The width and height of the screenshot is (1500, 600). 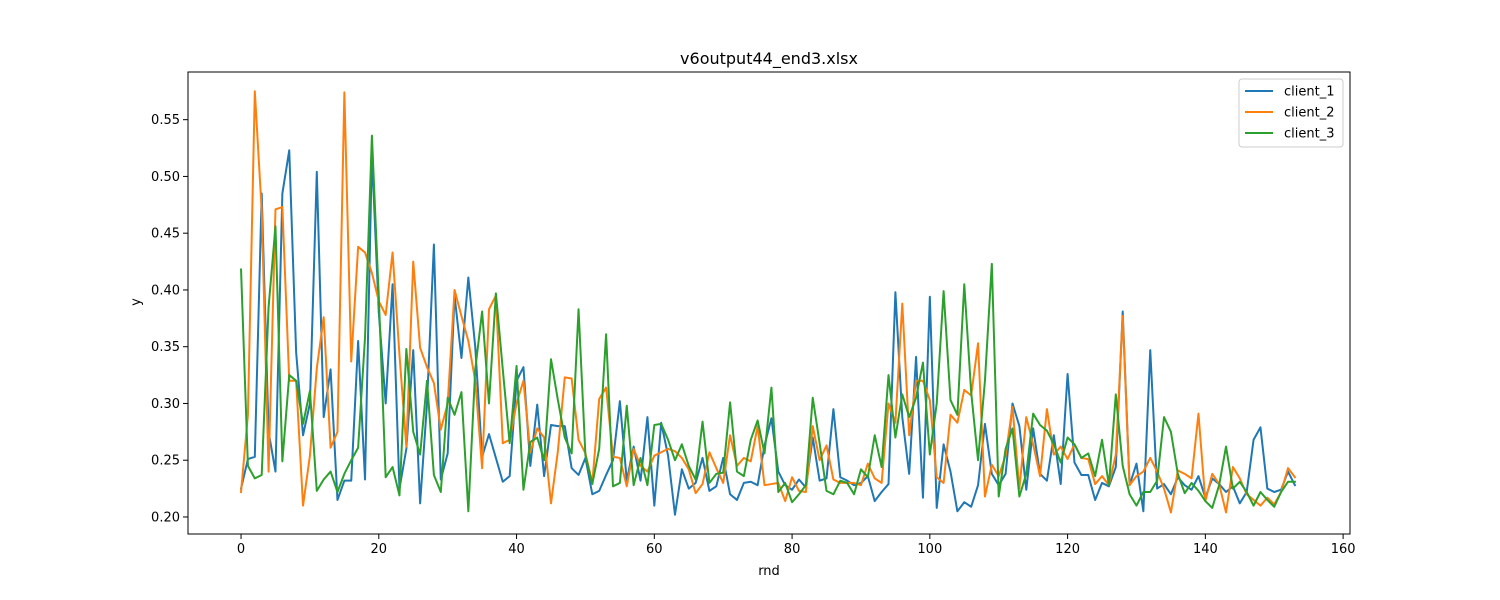 I want to click on legend-label: client_1, so click(x=1309, y=92).